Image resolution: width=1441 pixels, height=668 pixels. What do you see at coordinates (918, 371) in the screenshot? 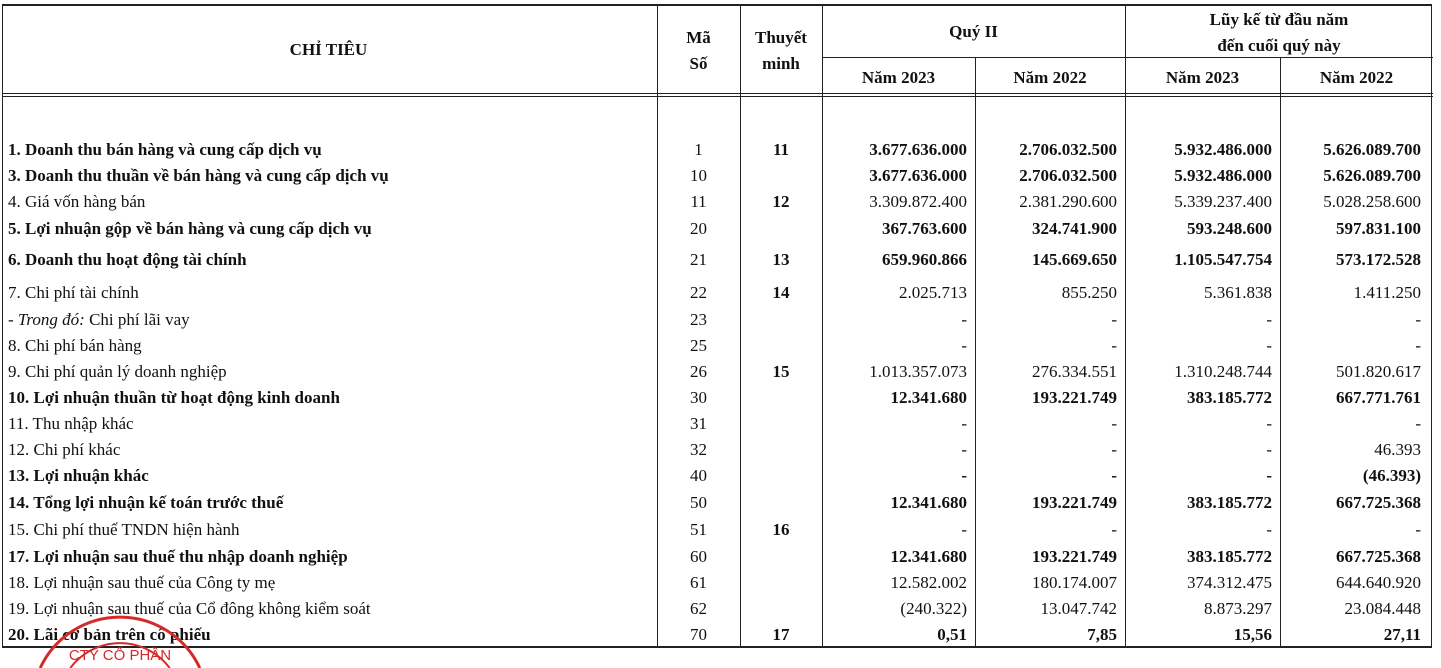
I see `cell-q2023: 1.013.357.073` at bounding box center [918, 371].